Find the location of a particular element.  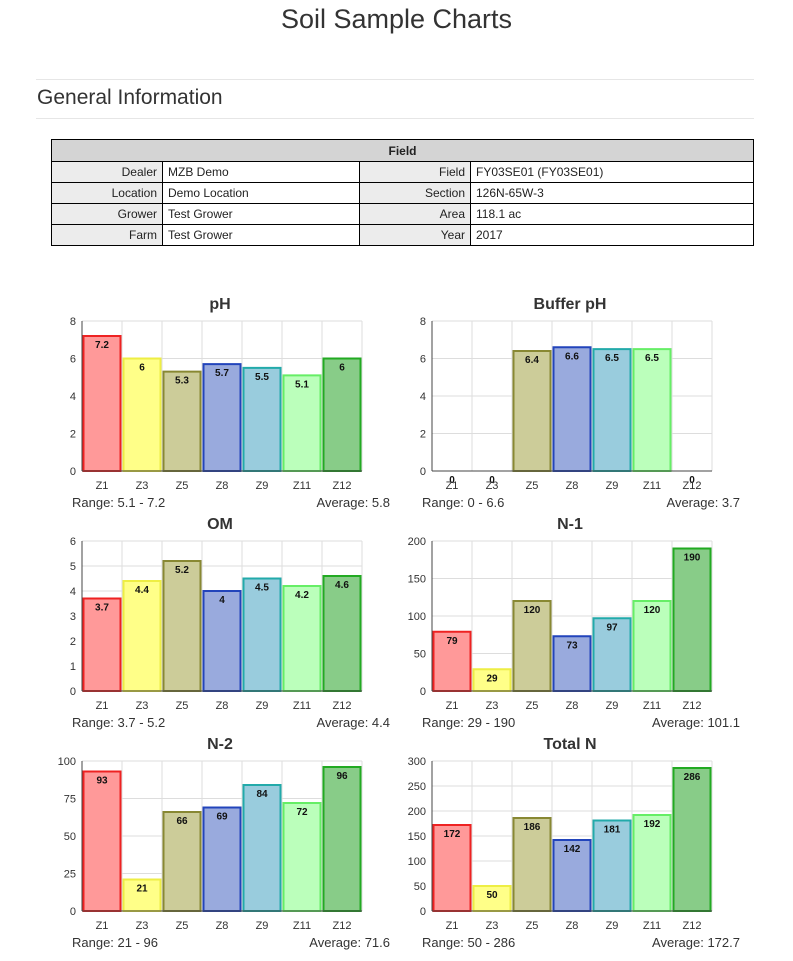

data-label: 73 is located at coordinates (572, 645).